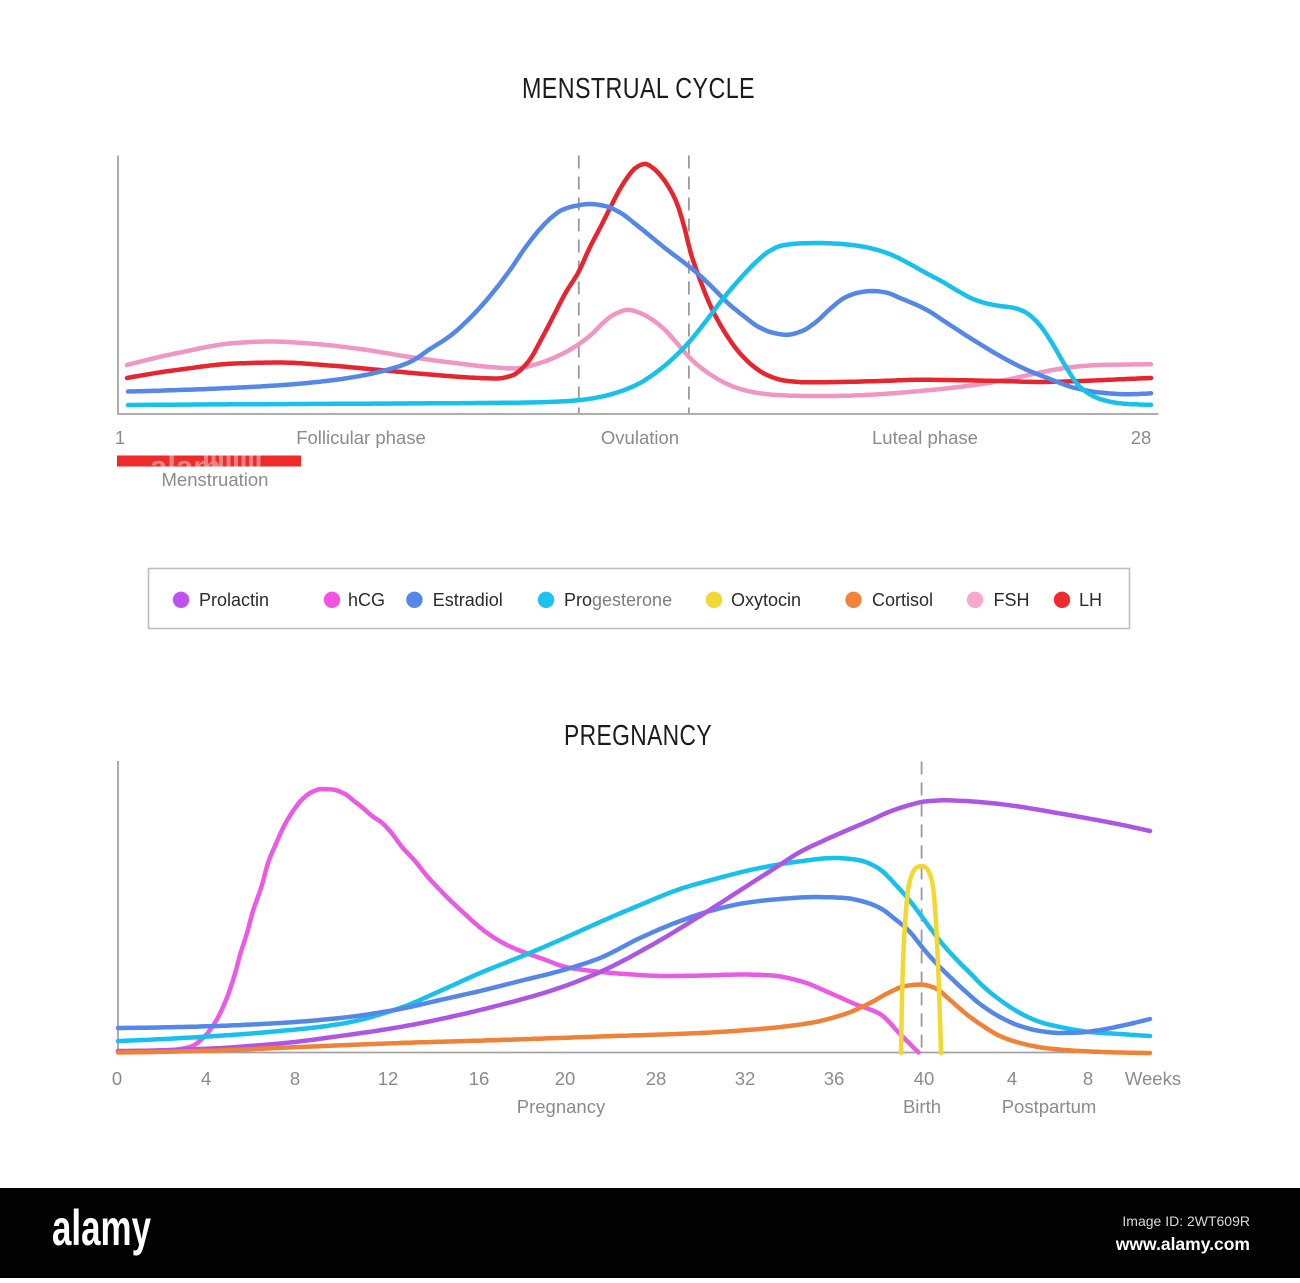 This screenshot has width=1300, height=1283. I want to click on svg-text: Progesterone, so click(618, 600).